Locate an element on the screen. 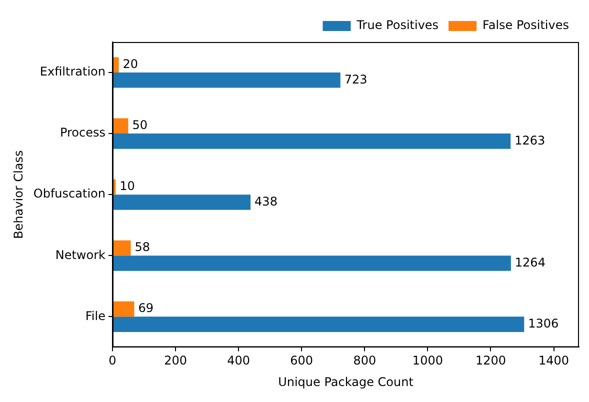  x-tick-label: 1400 is located at coordinates (554, 361).